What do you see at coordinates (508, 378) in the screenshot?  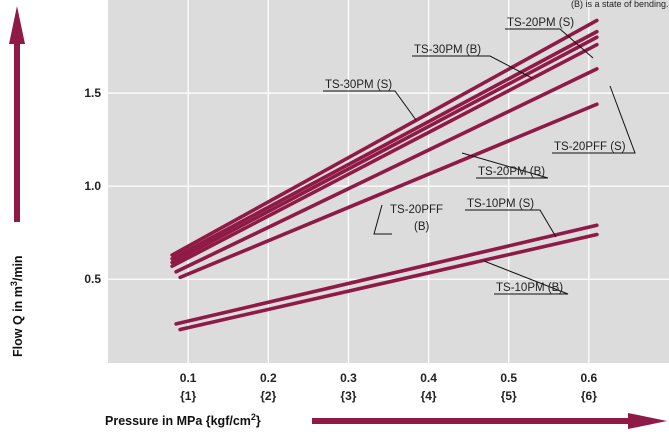 I see `x-tick-label-0-5: 0.5` at bounding box center [508, 378].